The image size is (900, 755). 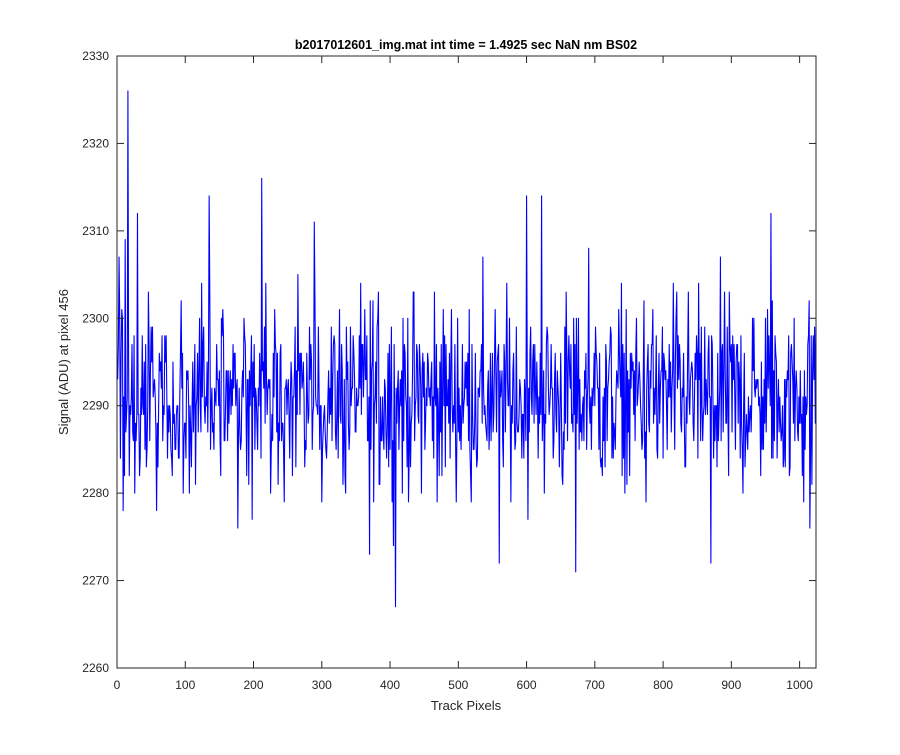 I want to click on y-tick-label: 2260, so click(x=95, y=668).